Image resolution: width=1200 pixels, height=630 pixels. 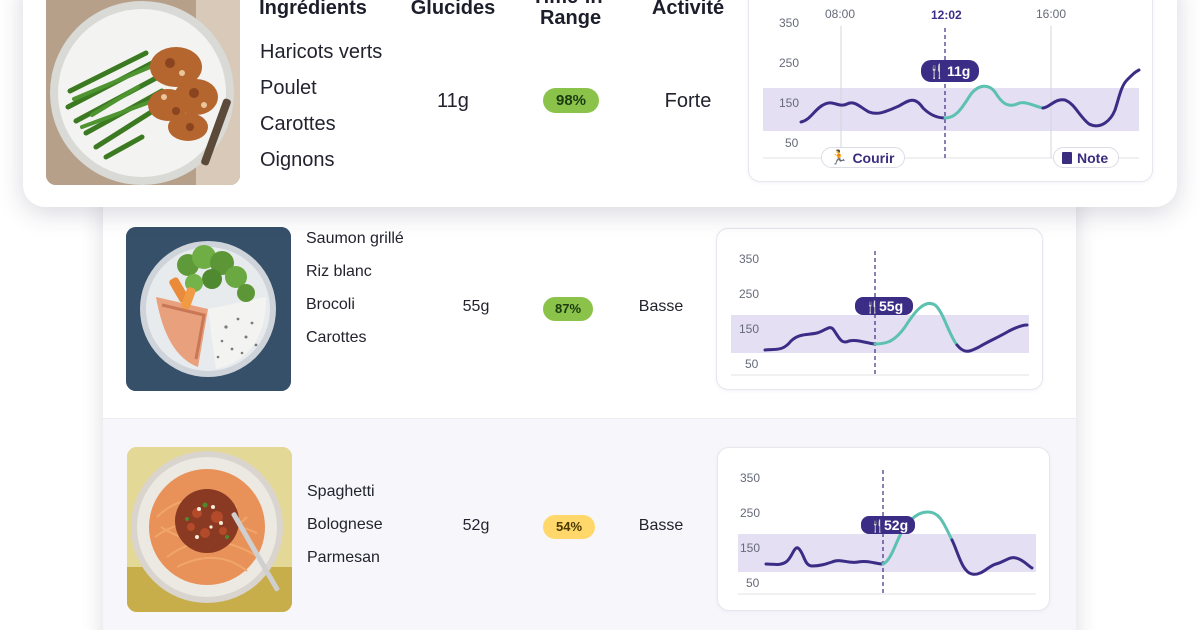 I want to click on salmon-rice-broccoli-plate-icon, so click(x=208, y=309).